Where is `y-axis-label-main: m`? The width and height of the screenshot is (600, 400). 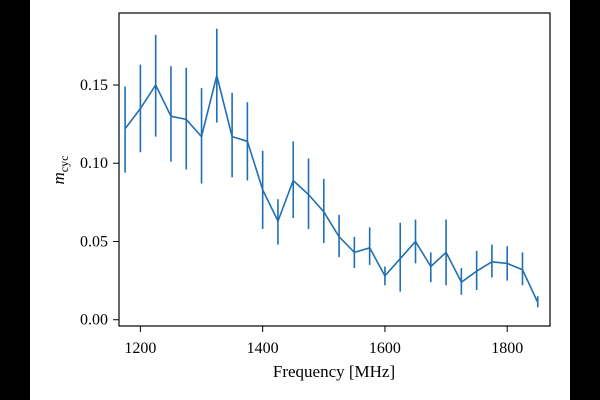
y-axis-label-main: m is located at coordinates (58, 178).